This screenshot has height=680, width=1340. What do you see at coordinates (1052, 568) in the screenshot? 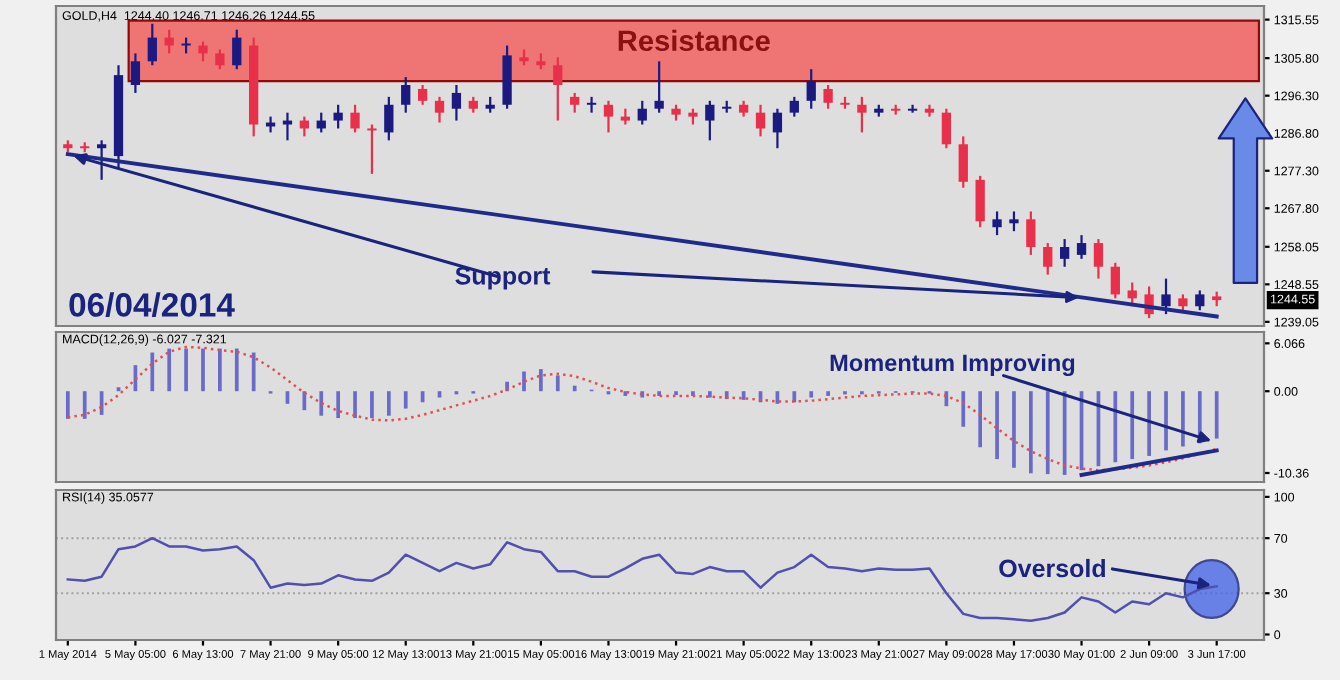
I see `annotation: Oversold` at bounding box center [1052, 568].